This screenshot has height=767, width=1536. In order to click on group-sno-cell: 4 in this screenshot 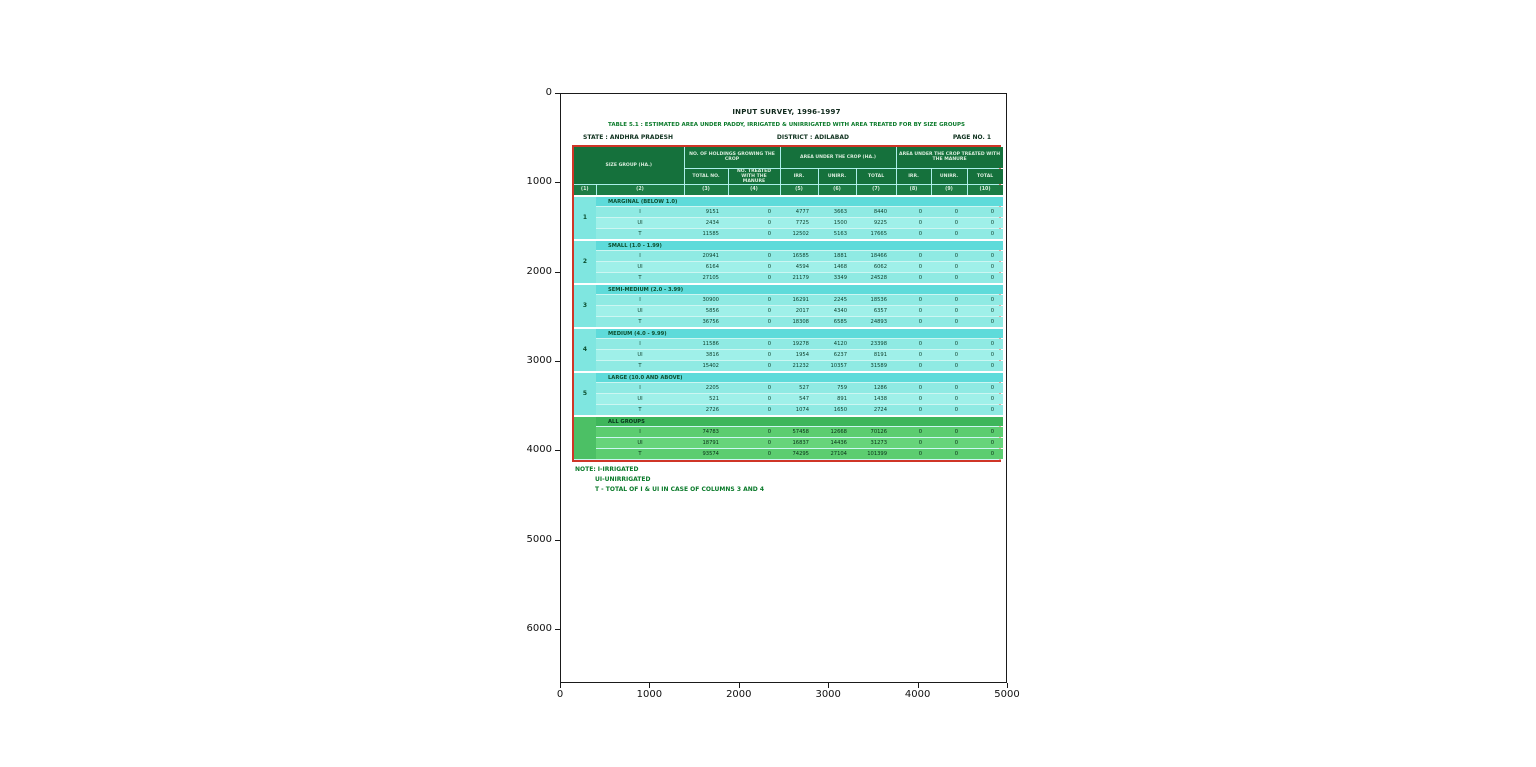, I will do `click(585, 349)`.